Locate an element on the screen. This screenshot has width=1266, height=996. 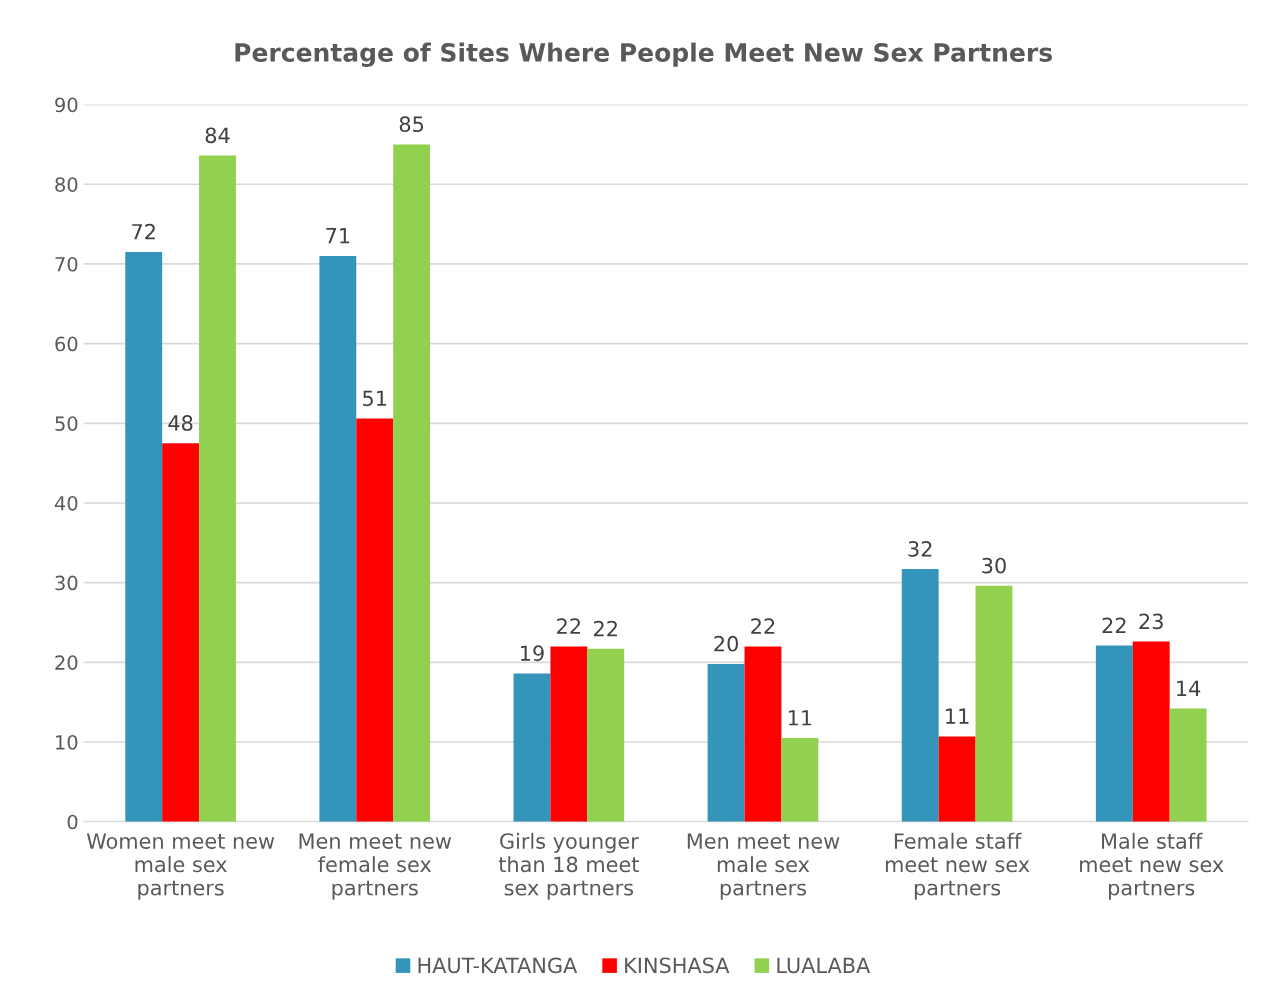
data-label: 14 is located at coordinates (1189, 688).